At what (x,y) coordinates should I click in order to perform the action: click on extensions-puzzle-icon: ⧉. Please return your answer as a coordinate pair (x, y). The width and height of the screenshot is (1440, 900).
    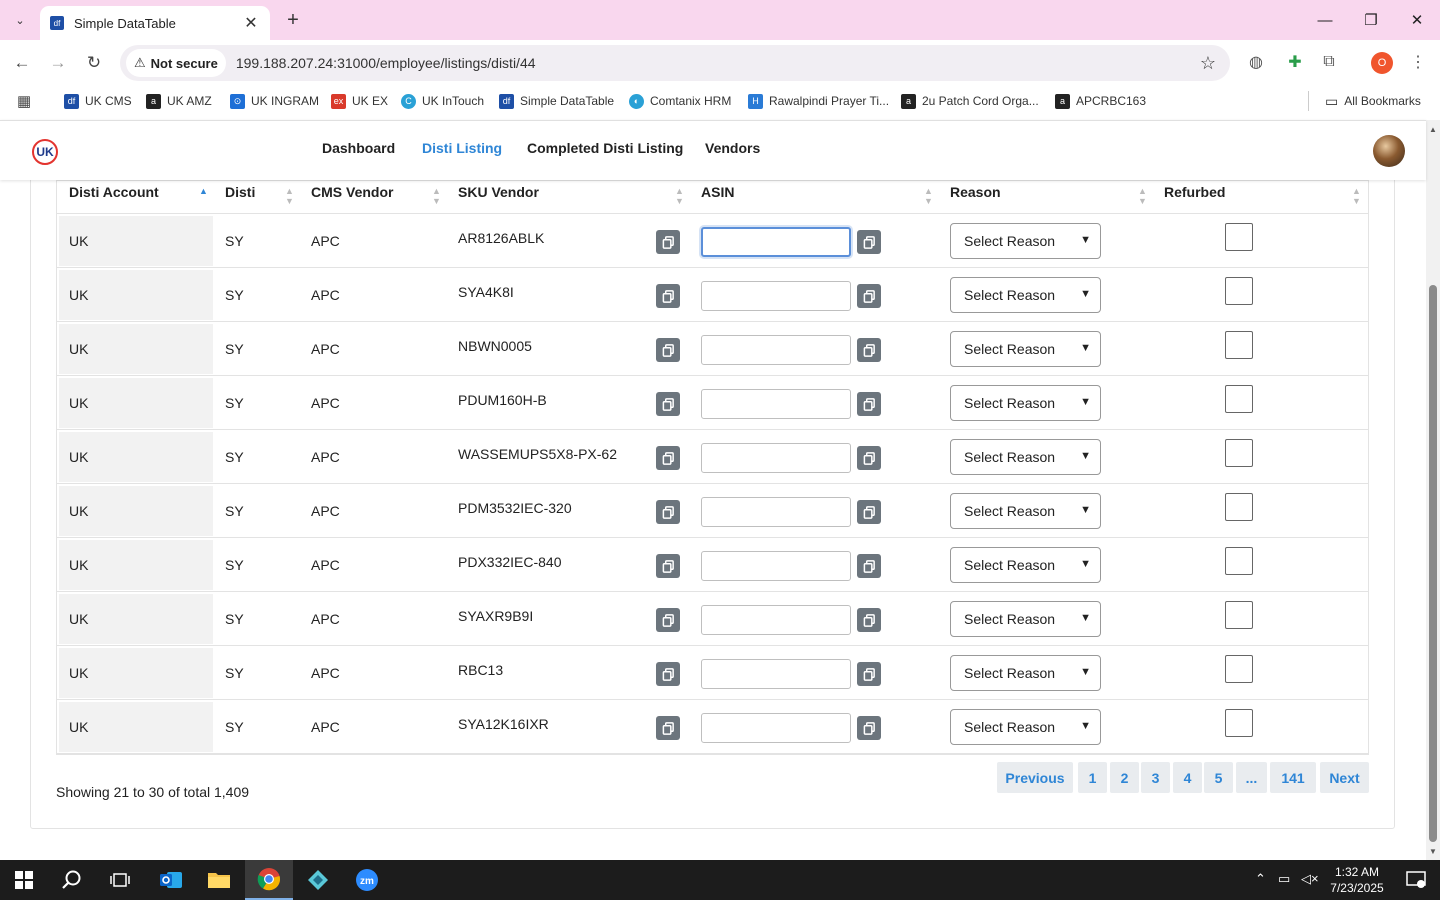
    Looking at the image, I should click on (1329, 61).